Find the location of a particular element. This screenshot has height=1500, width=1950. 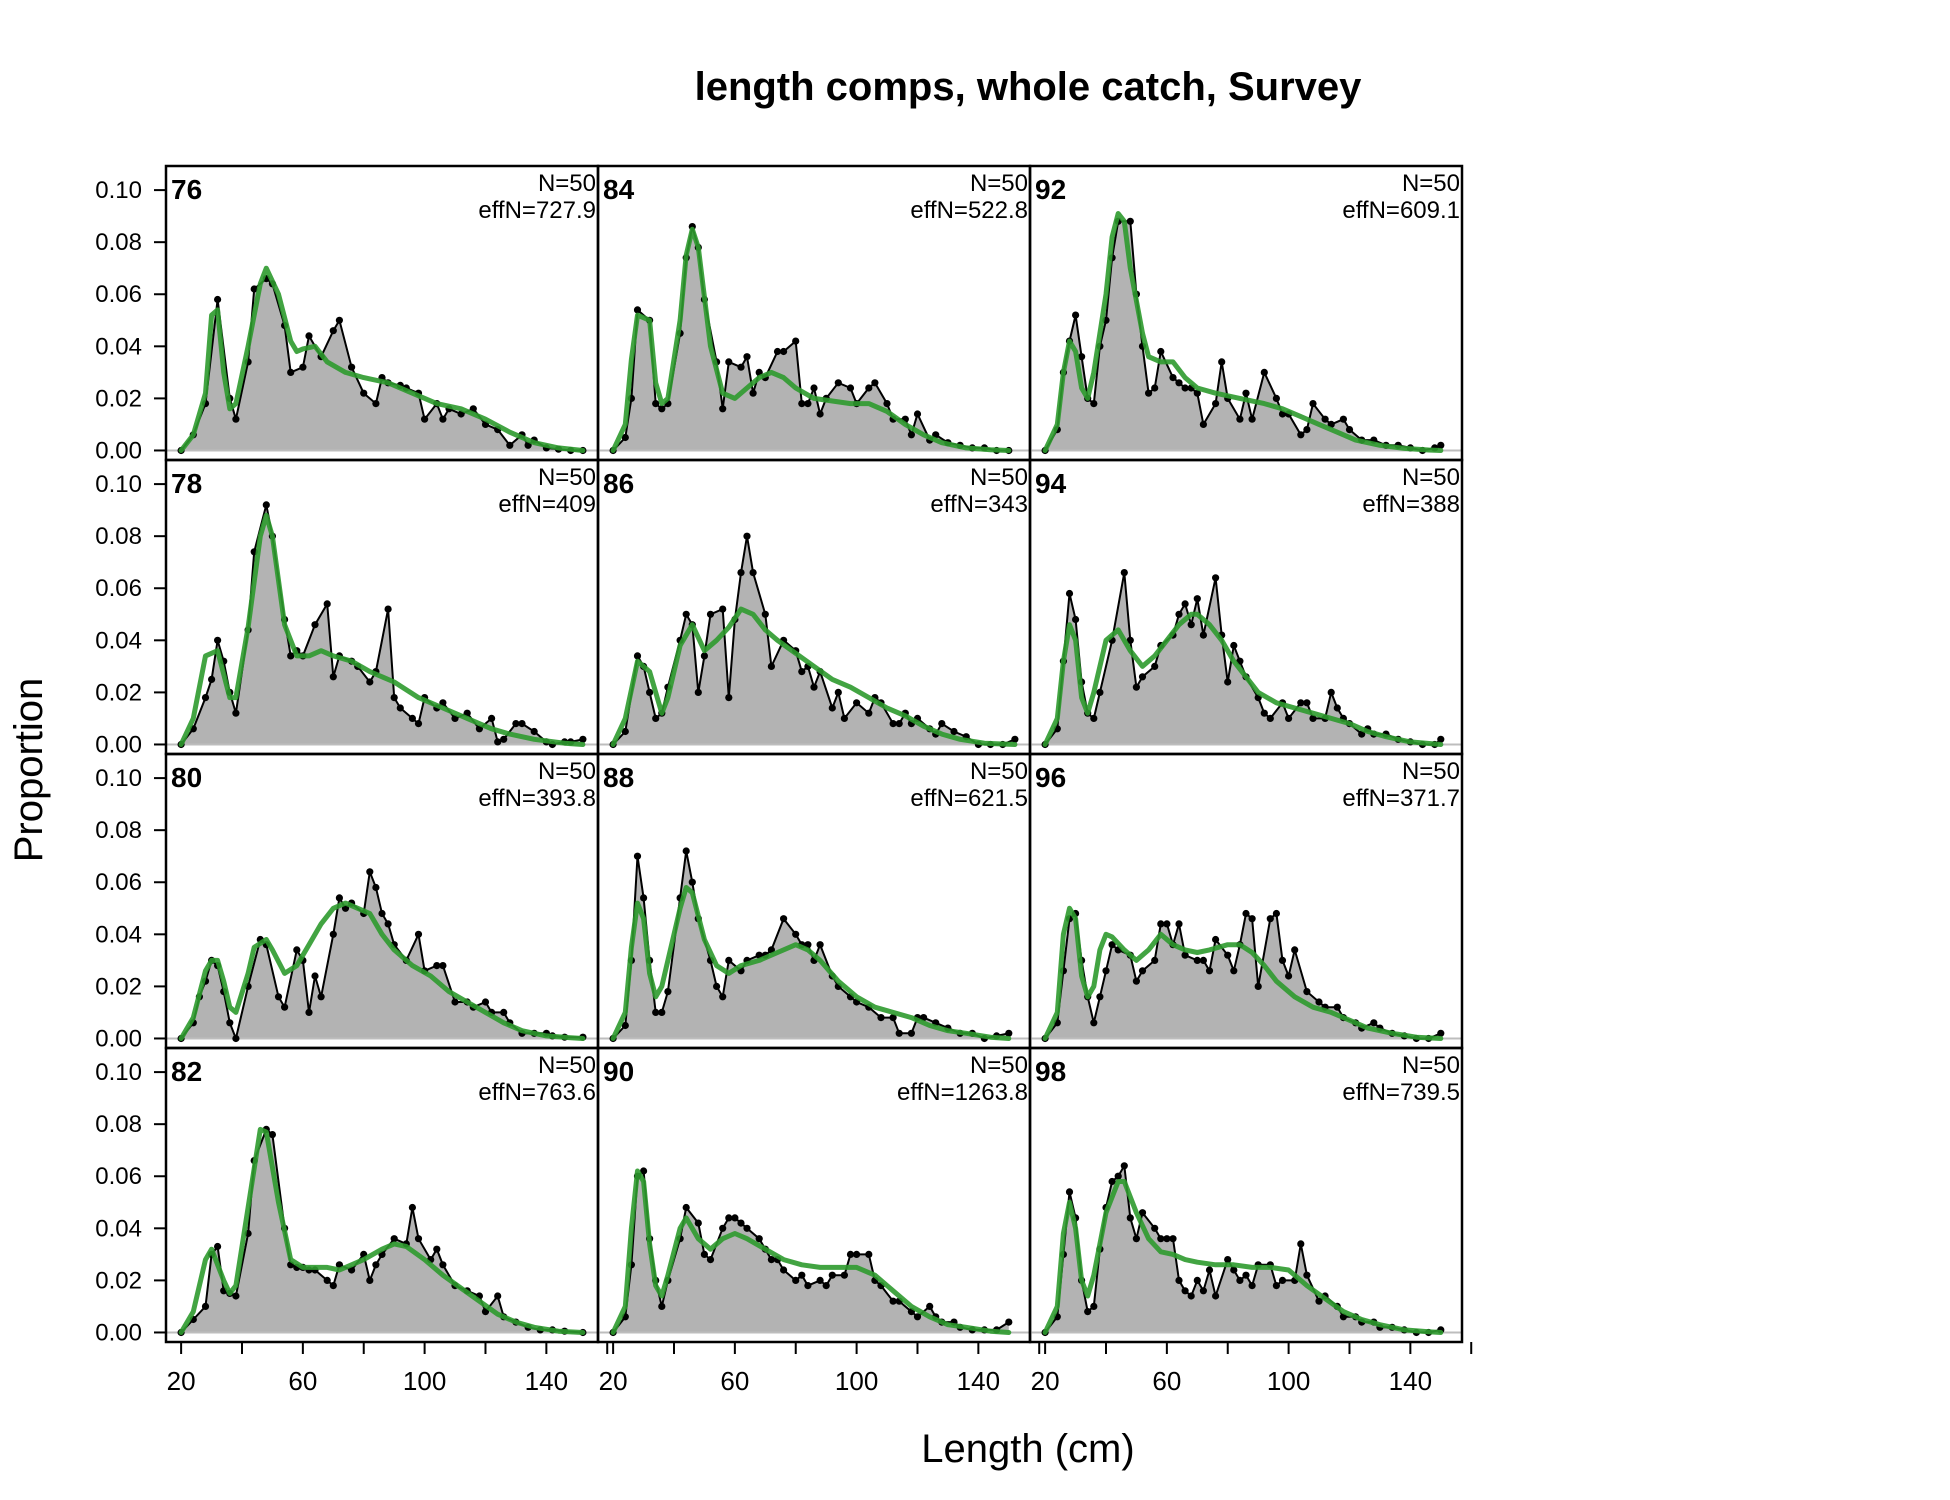

panel-effn-label: effN=609.1 is located at coordinates (1401, 210).